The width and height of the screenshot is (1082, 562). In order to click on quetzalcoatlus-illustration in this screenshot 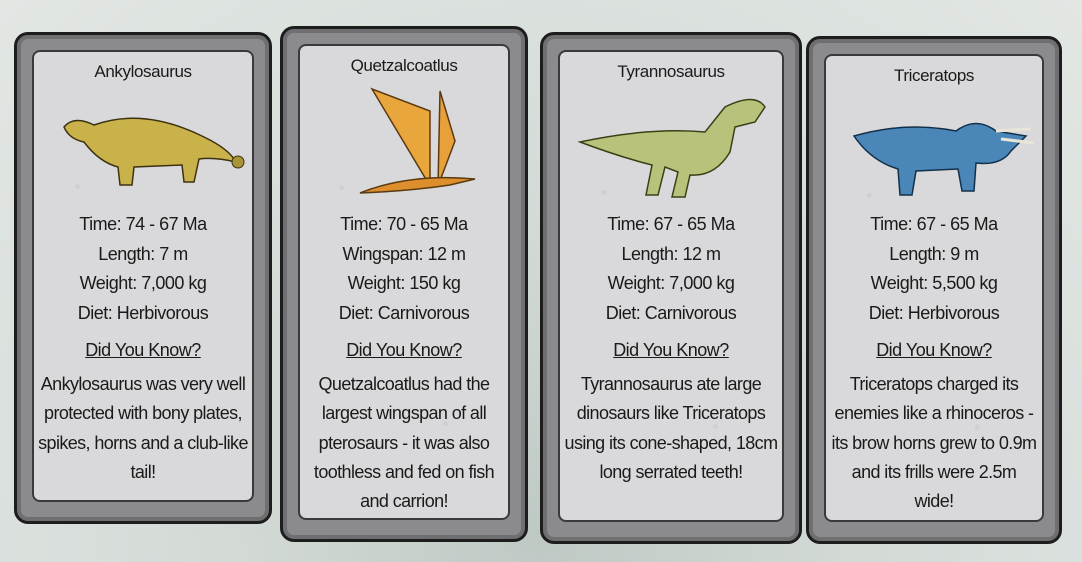, I will do `click(417, 140)`.